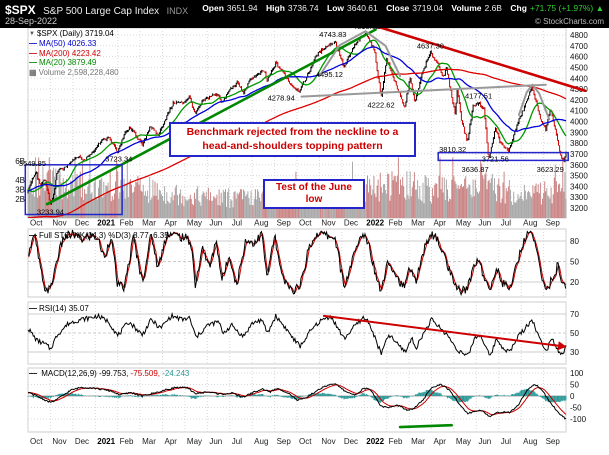 This screenshot has height=455, width=609. I want to click on price-tick: 4400, so click(579, 78).